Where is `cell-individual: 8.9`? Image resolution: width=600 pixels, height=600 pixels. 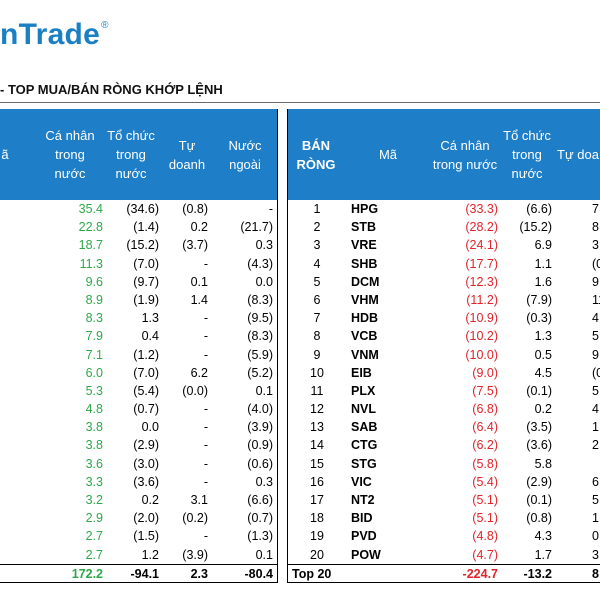 cell-individual: 8.9 is located at coordinates (94, 299).